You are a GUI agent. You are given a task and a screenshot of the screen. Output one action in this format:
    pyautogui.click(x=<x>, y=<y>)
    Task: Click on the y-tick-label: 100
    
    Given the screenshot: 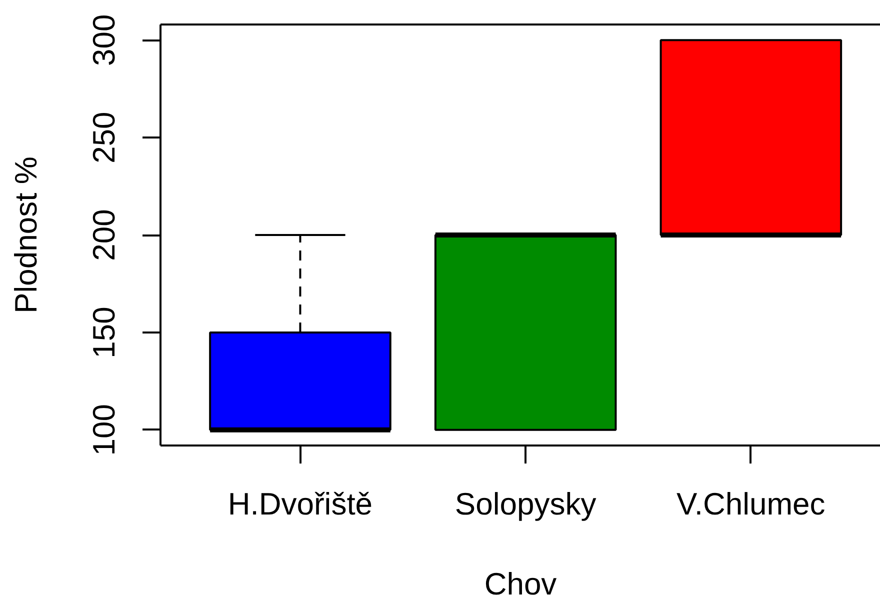 What is the action you would take?
    pyautogui.click(x=104, y=430)
    